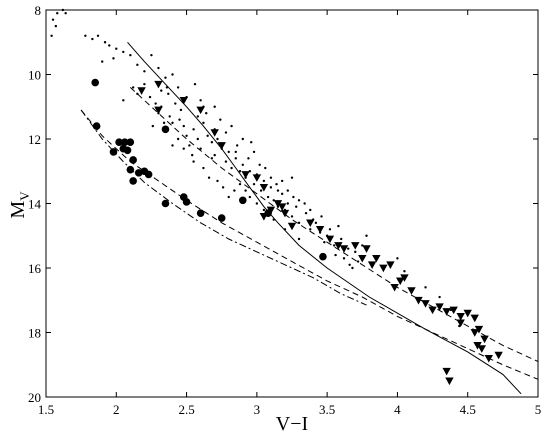 Image resolution: width=545 pixels, height=436 pixels. I want to click on x-tick-label: 5, so click(538, 409).